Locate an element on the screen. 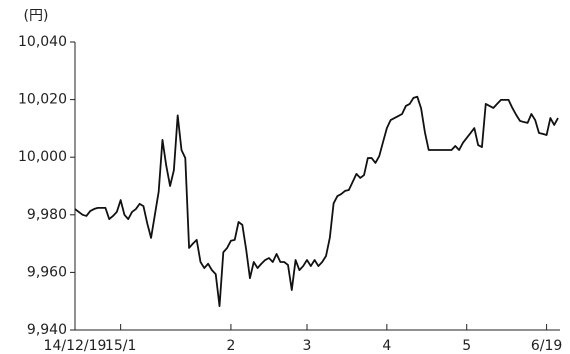 This screenshot has width=570, height=354. x-tick-label: 6/19 is located at coordinates (546, 346).